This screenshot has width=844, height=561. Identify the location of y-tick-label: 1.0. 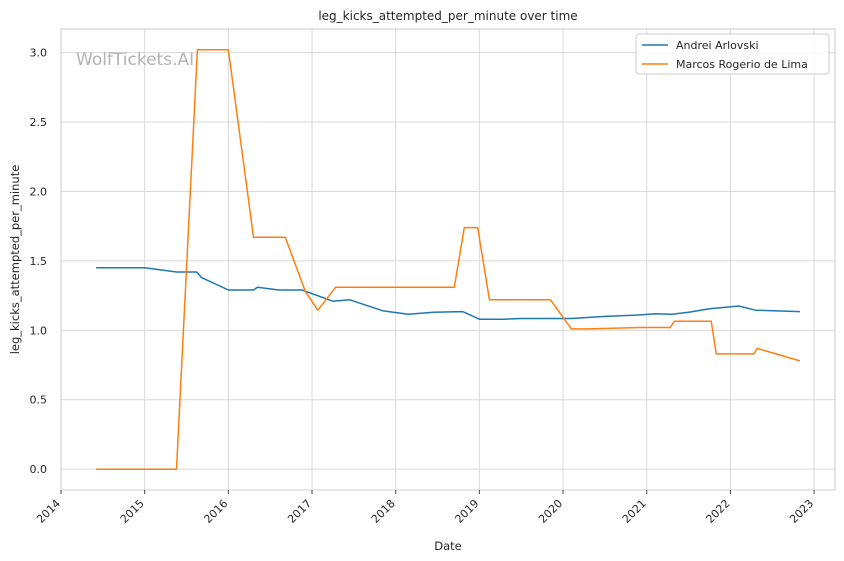
(39, 330).